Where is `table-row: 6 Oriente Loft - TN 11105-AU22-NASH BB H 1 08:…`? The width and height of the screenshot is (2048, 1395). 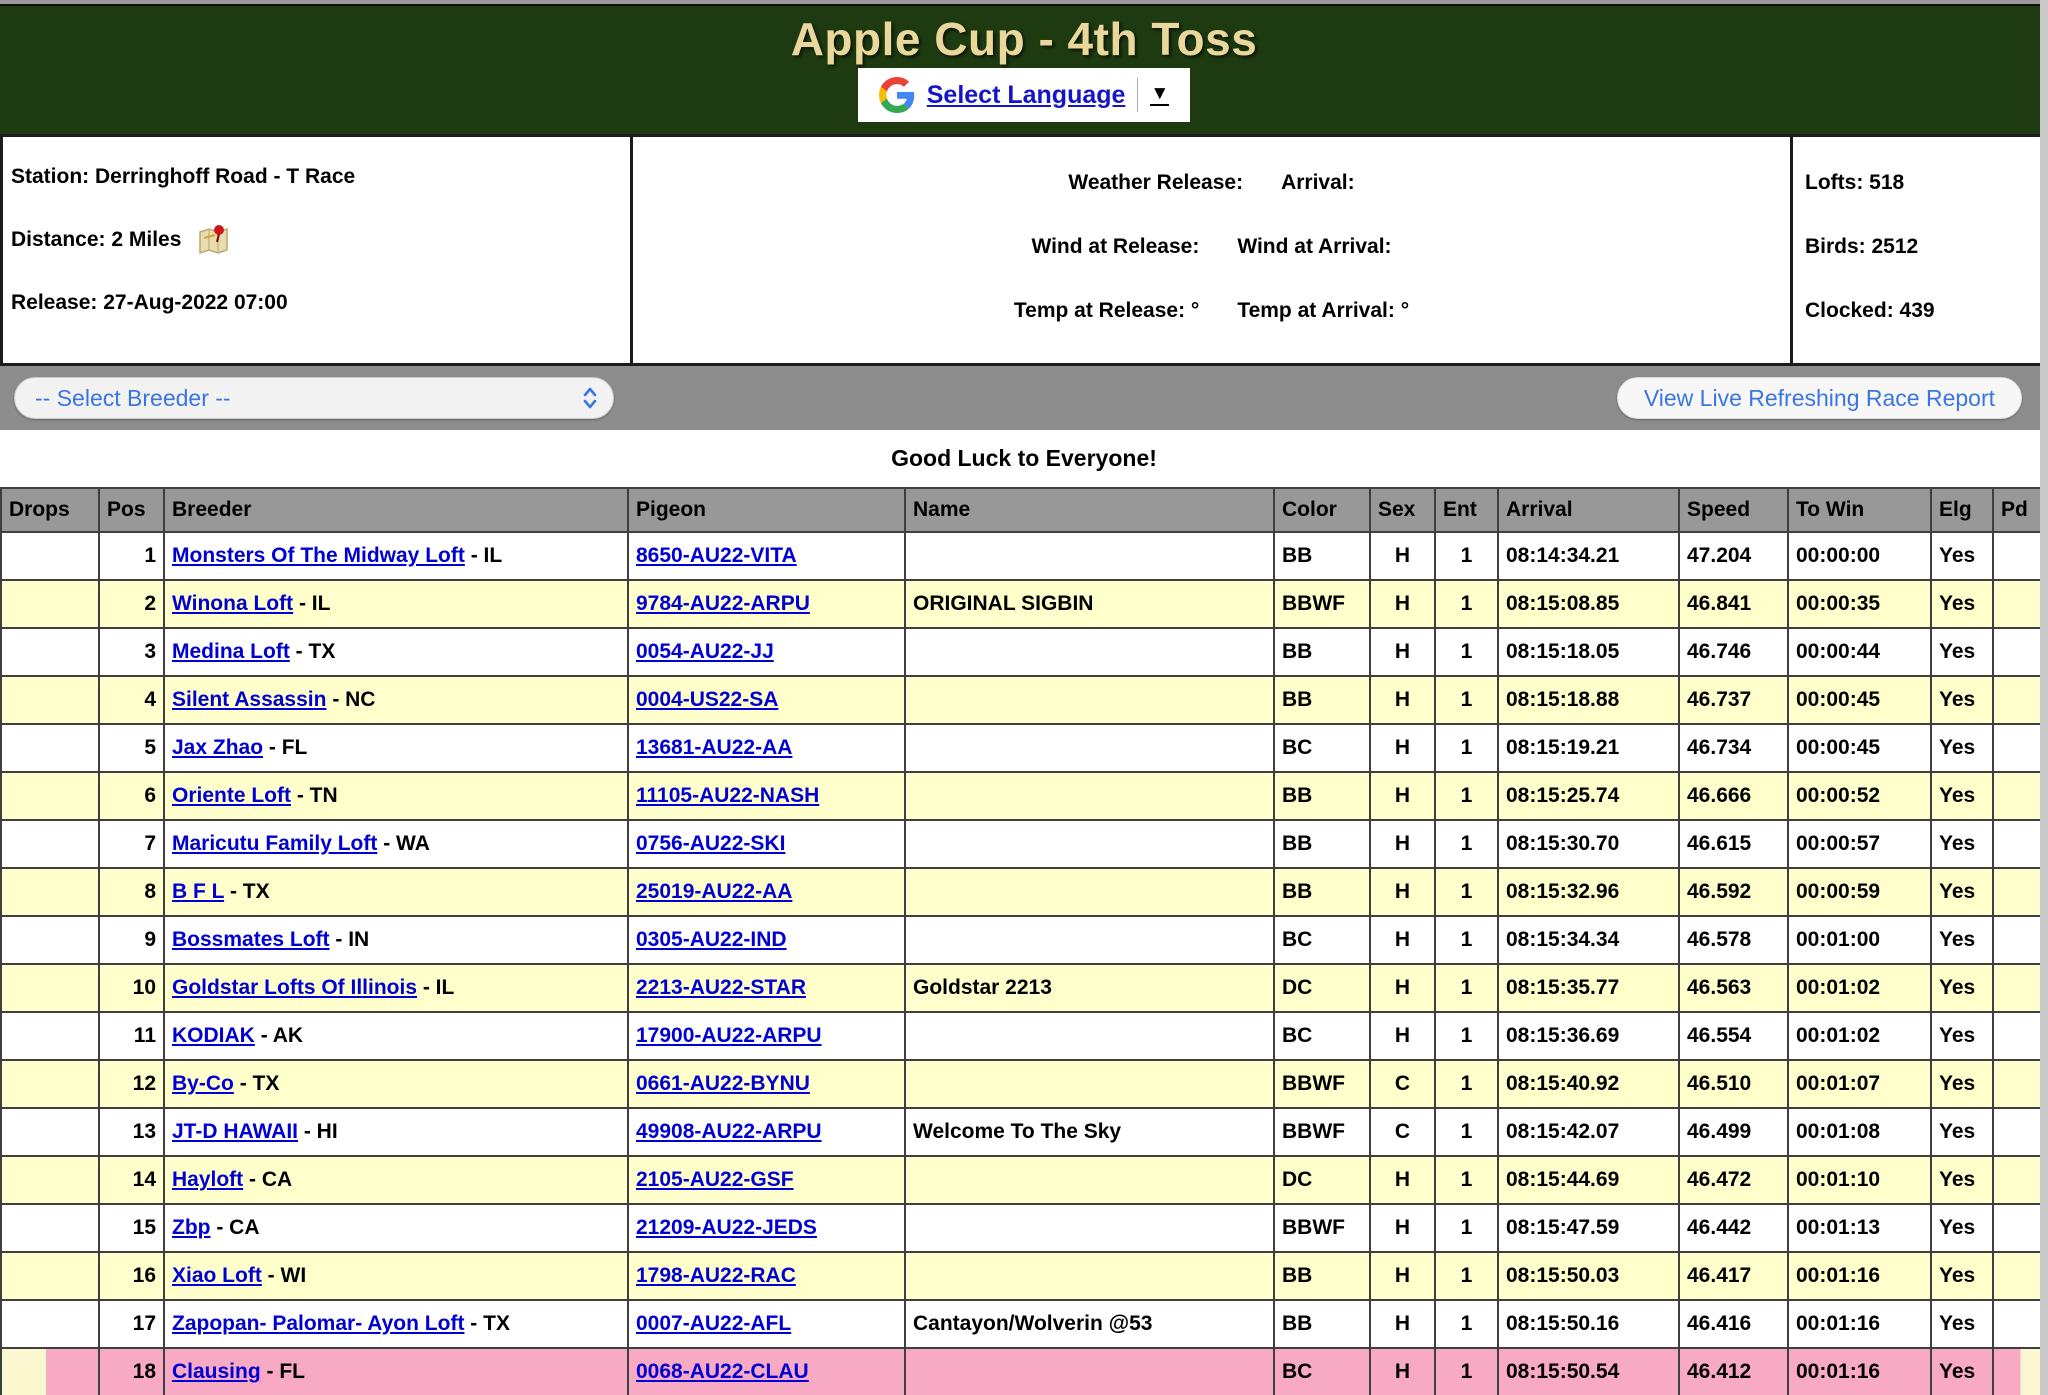
table-row: 6 Oriente Loft - TN 11105-AU22-NASH BB H 1 08:… is located at coordinates (1021, 796).